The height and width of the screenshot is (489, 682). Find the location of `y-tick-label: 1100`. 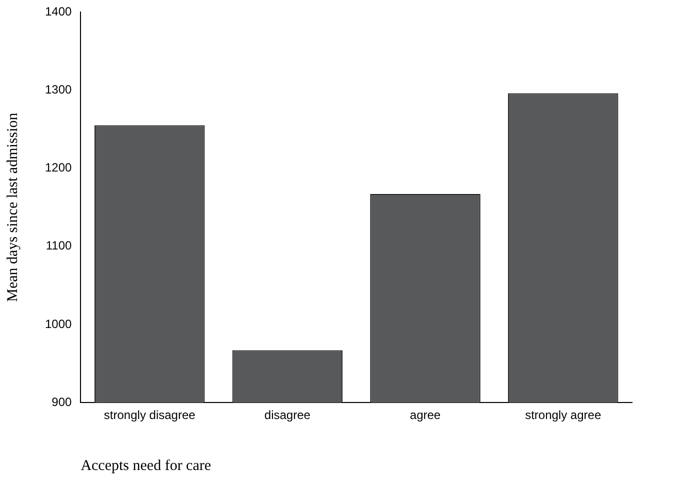

y-tick-label: 1100 is located at coordinates (59, 245).